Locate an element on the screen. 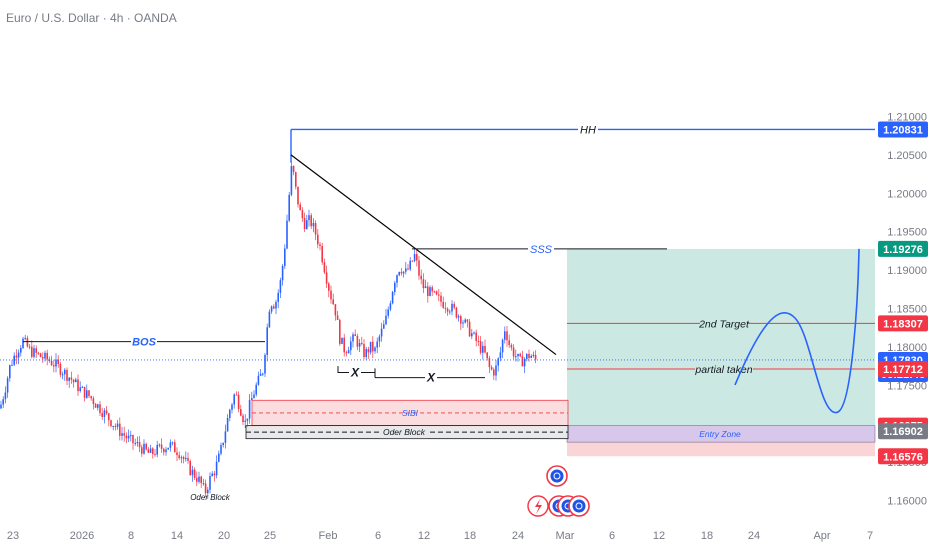 Image resolution: width=932 pixels, height=550 pixels. price-tag-value: 1.19276 is located at coordinates (903, 250).